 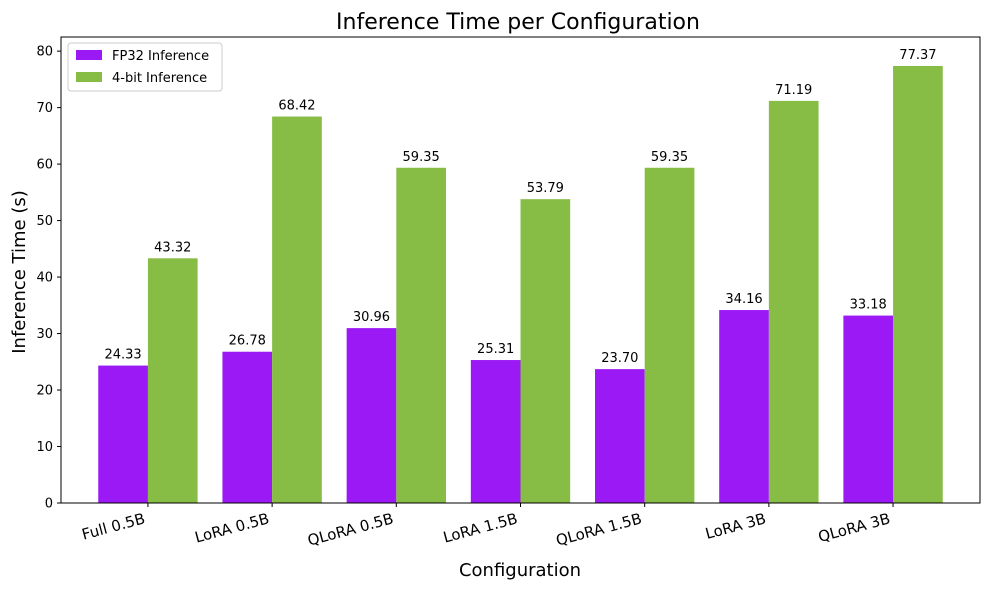 What do you see at coordinates (296, 106) in the screenshot?
I see `data-label: 68.42` at bounding box center [296, 106].